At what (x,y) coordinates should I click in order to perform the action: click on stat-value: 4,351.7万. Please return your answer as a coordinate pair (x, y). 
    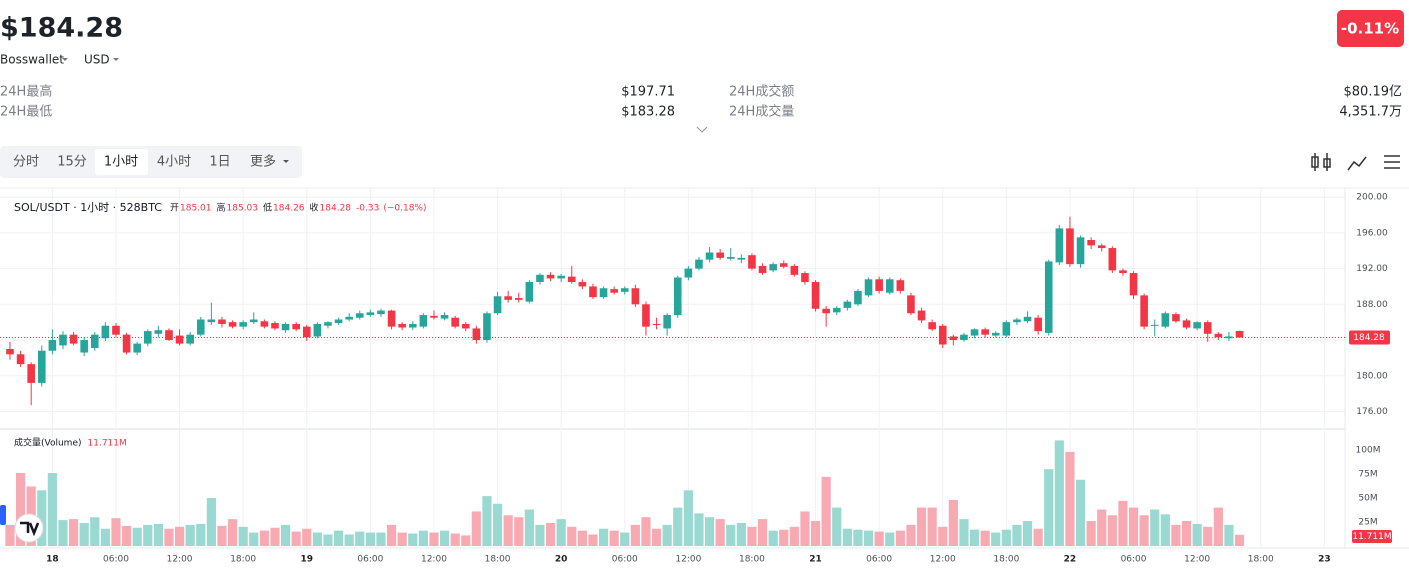
    Looking at the image, I should click on (1370, 112).